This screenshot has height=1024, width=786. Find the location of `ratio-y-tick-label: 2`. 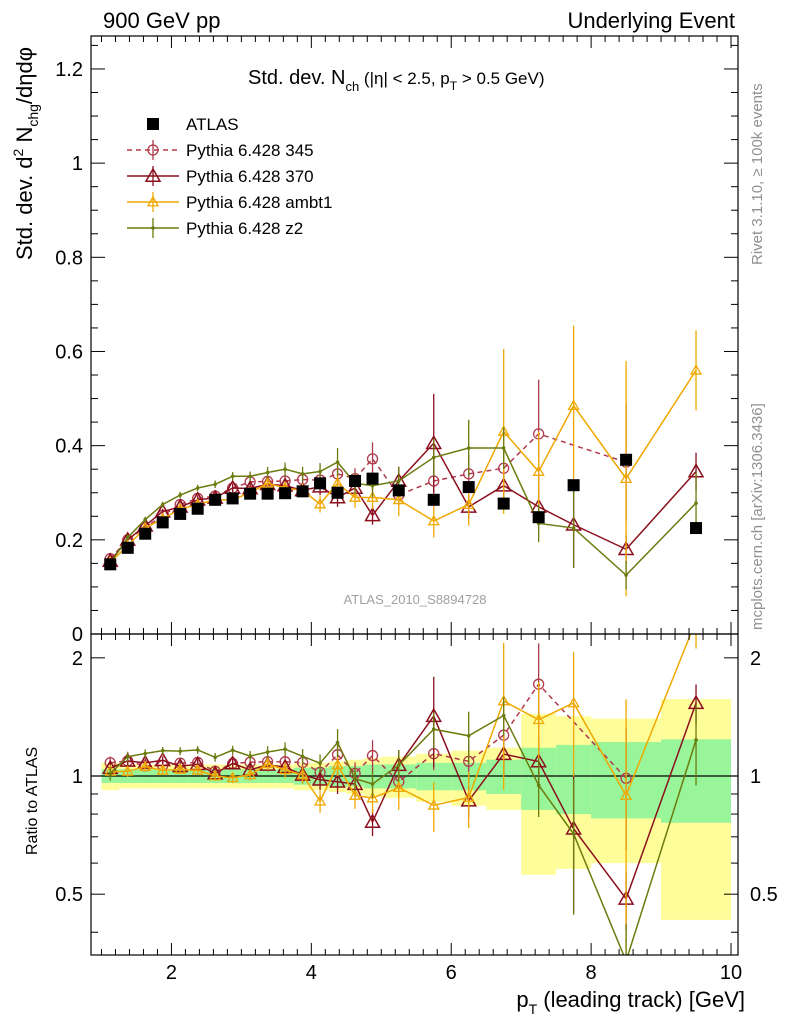

ratio-y-tick-label: 2 is located at coordinates (77, 659).